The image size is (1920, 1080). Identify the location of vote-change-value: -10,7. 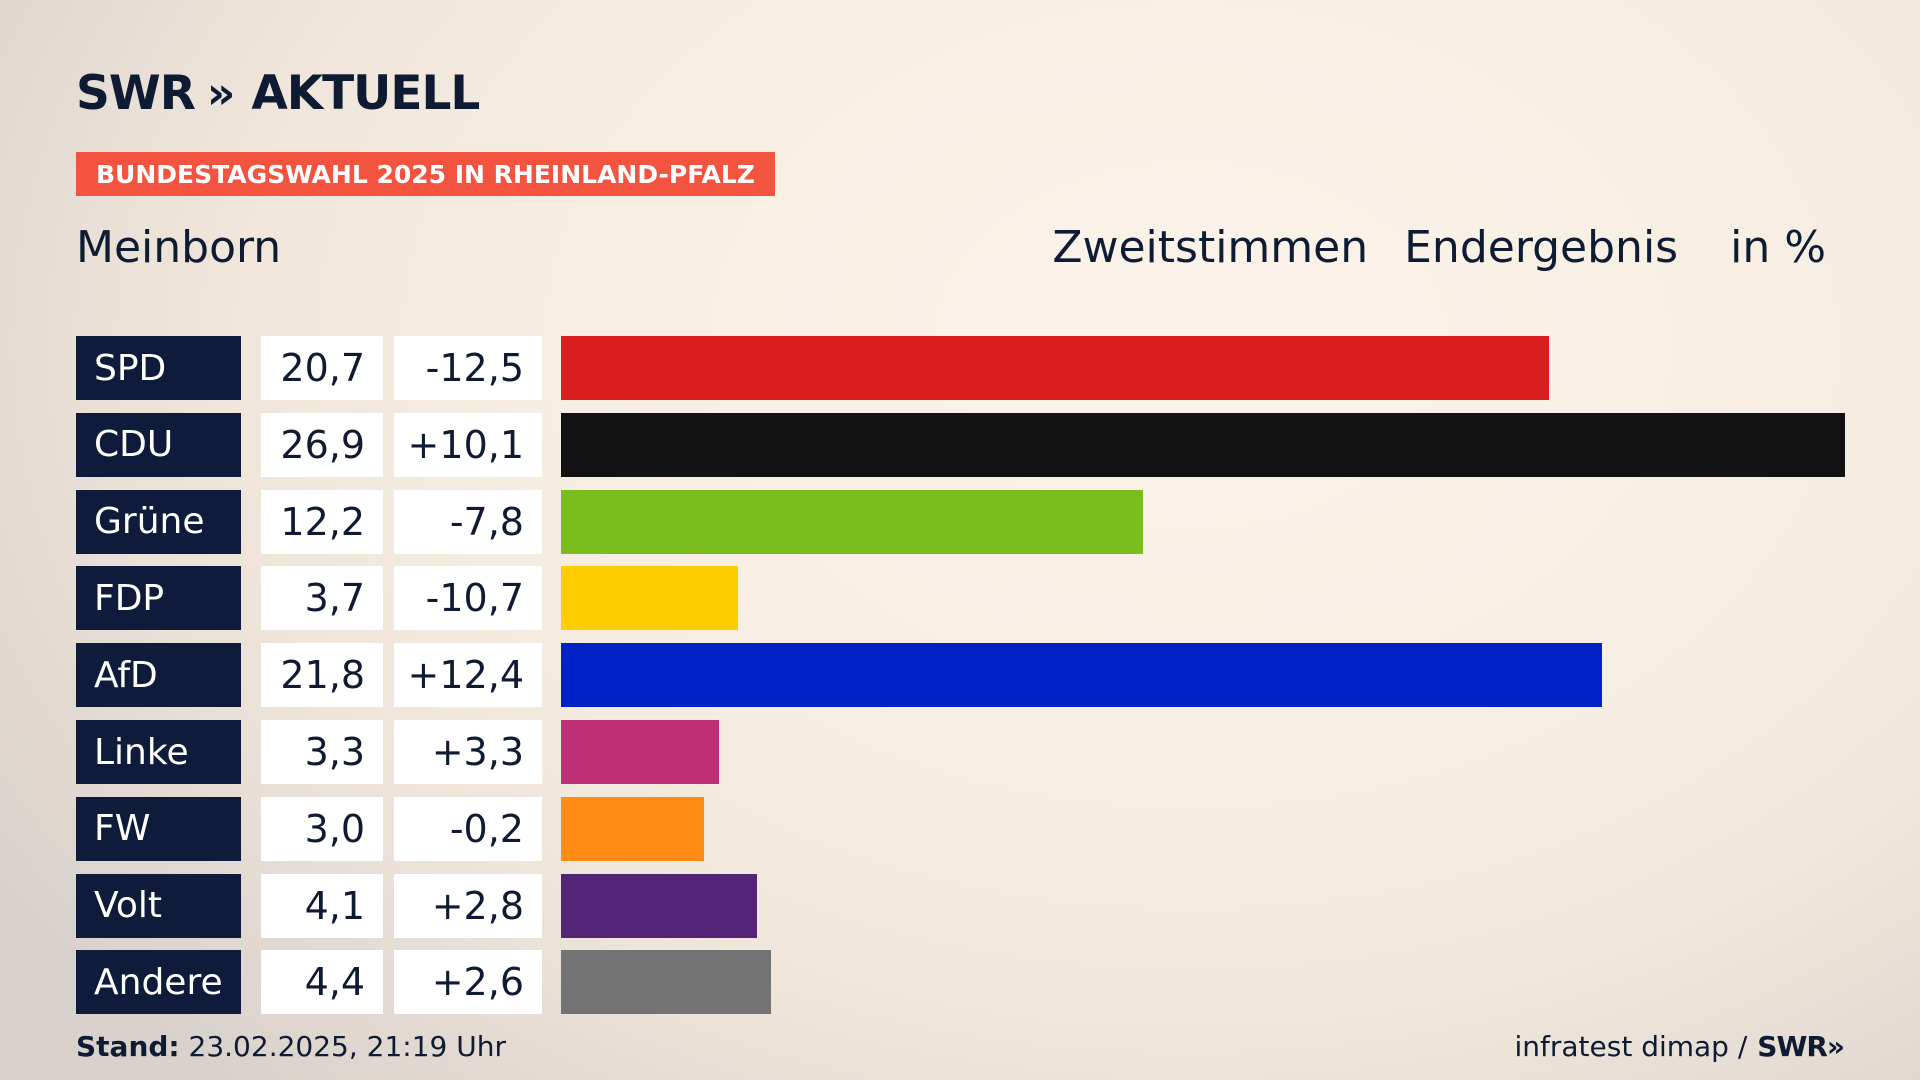
(468, 598).